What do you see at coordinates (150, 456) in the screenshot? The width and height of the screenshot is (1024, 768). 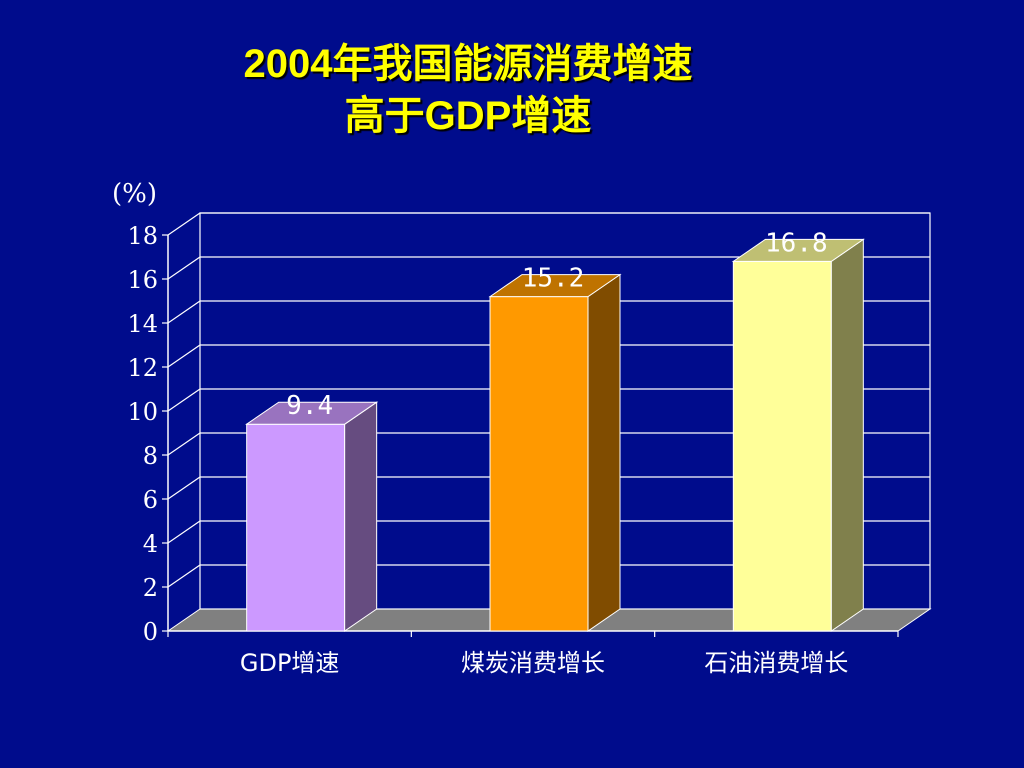 I see `y-tick-label: 8` at bounding box center [150, 456].